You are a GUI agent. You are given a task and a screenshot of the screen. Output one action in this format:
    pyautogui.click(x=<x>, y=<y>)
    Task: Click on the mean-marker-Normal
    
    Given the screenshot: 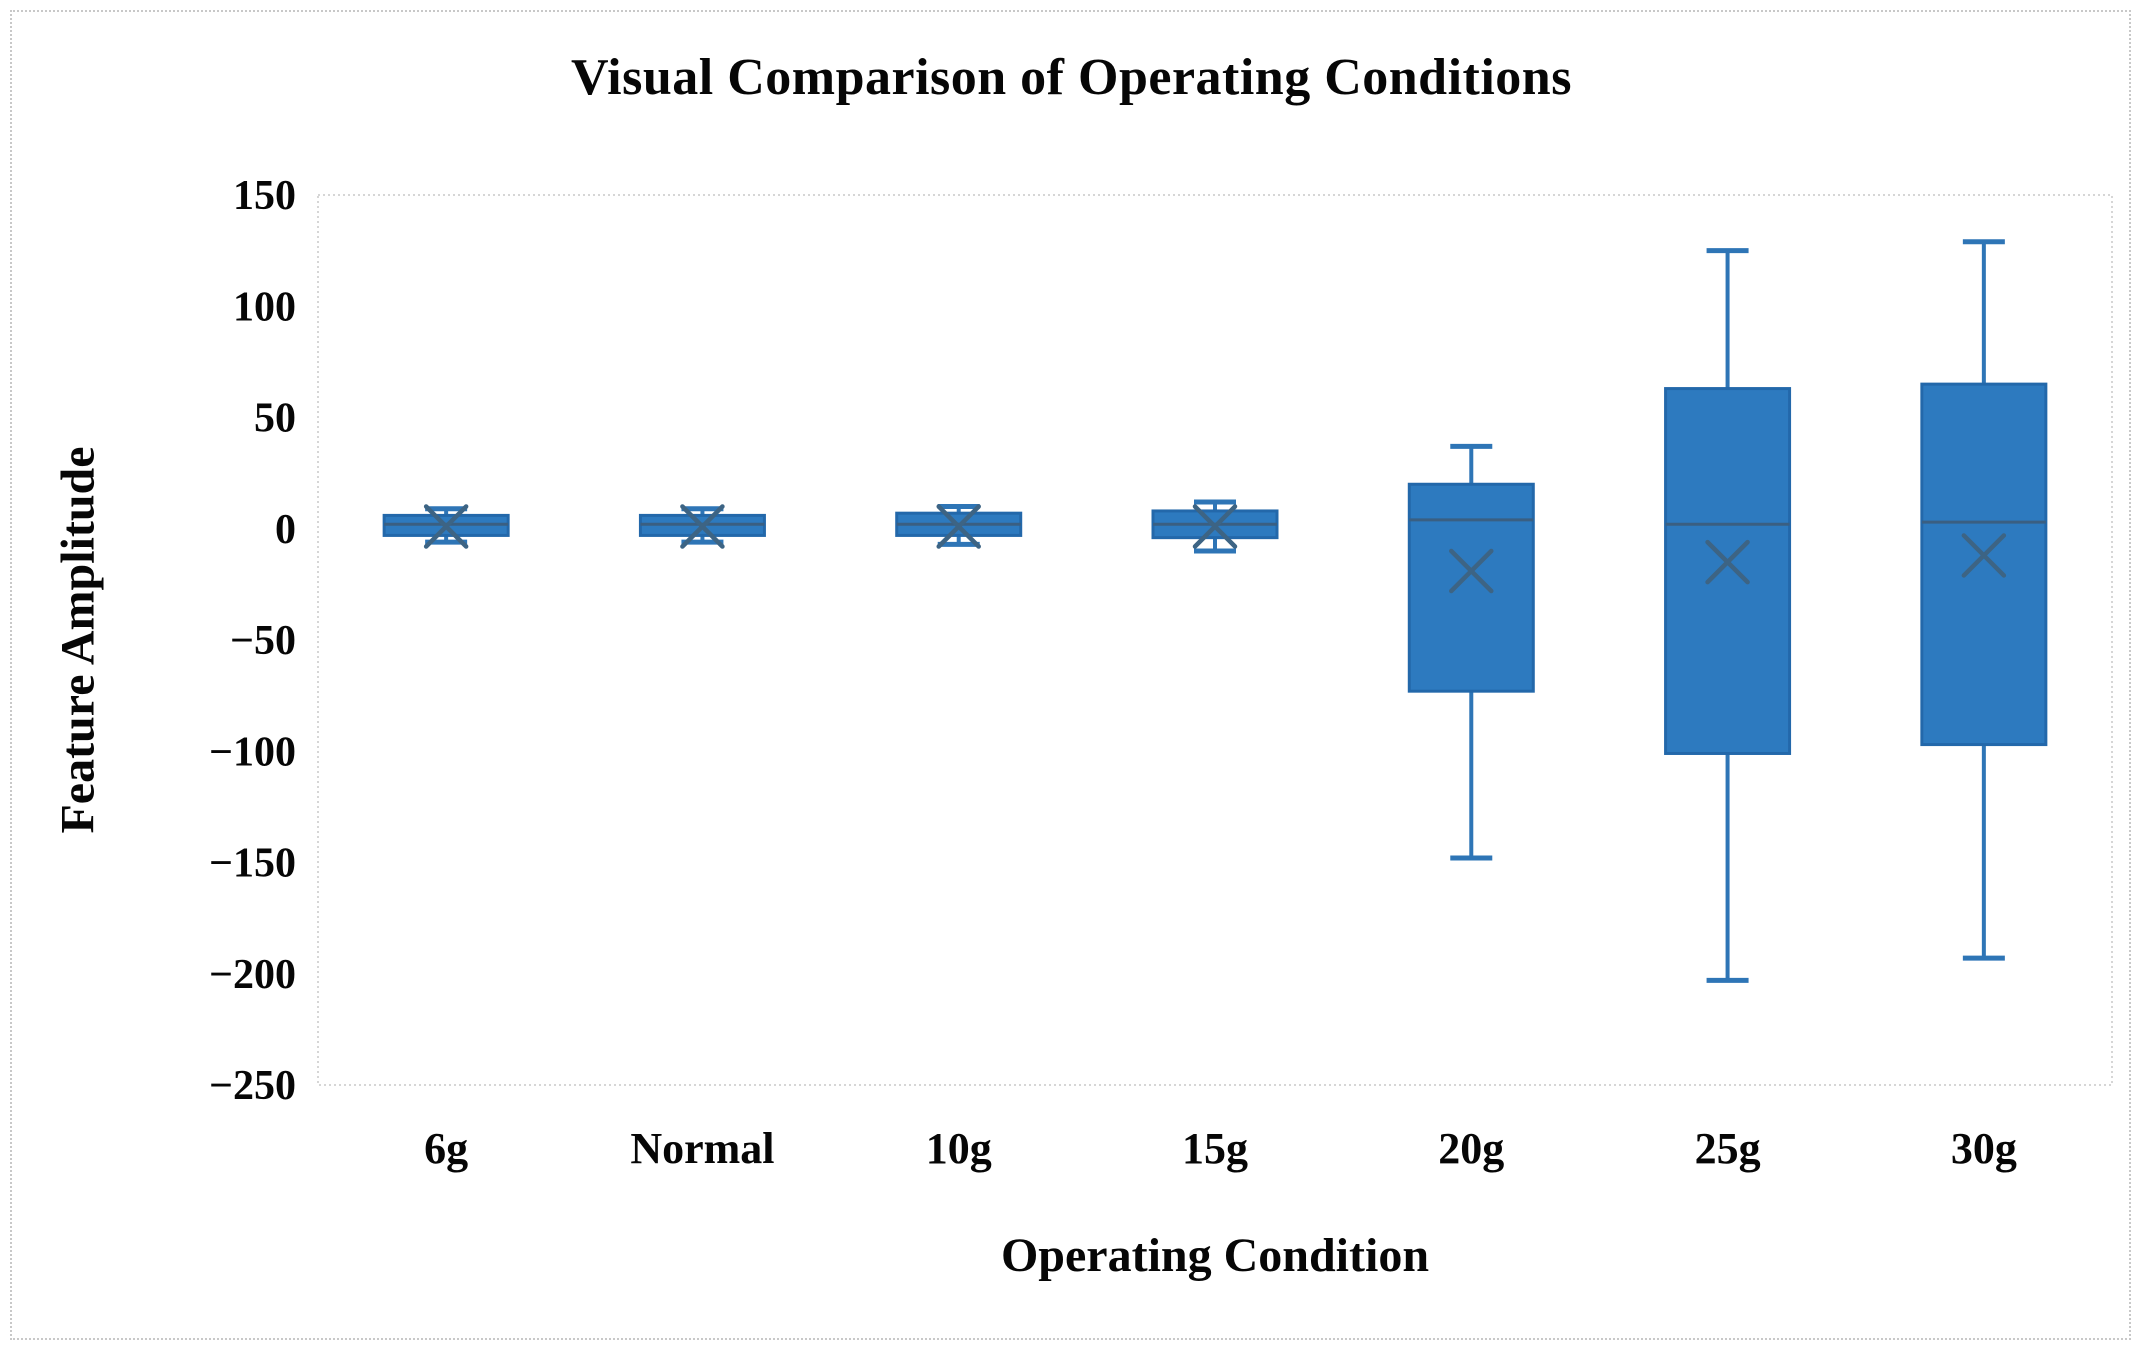 What is the action you would take?
    pyautogui.click(x=702, y=526)
    